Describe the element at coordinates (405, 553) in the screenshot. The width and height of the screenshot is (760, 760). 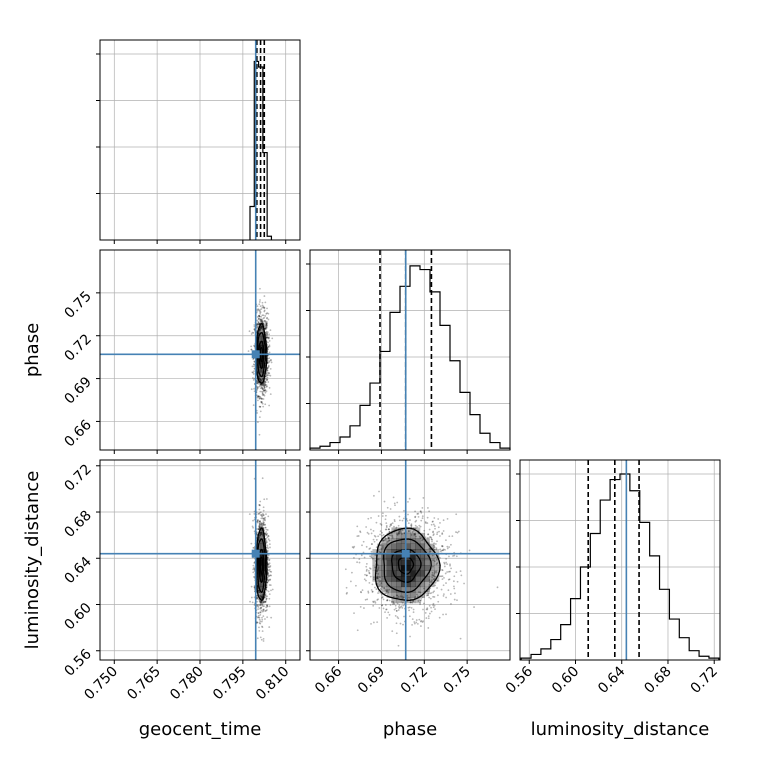
I see `truth-marker` at that location.